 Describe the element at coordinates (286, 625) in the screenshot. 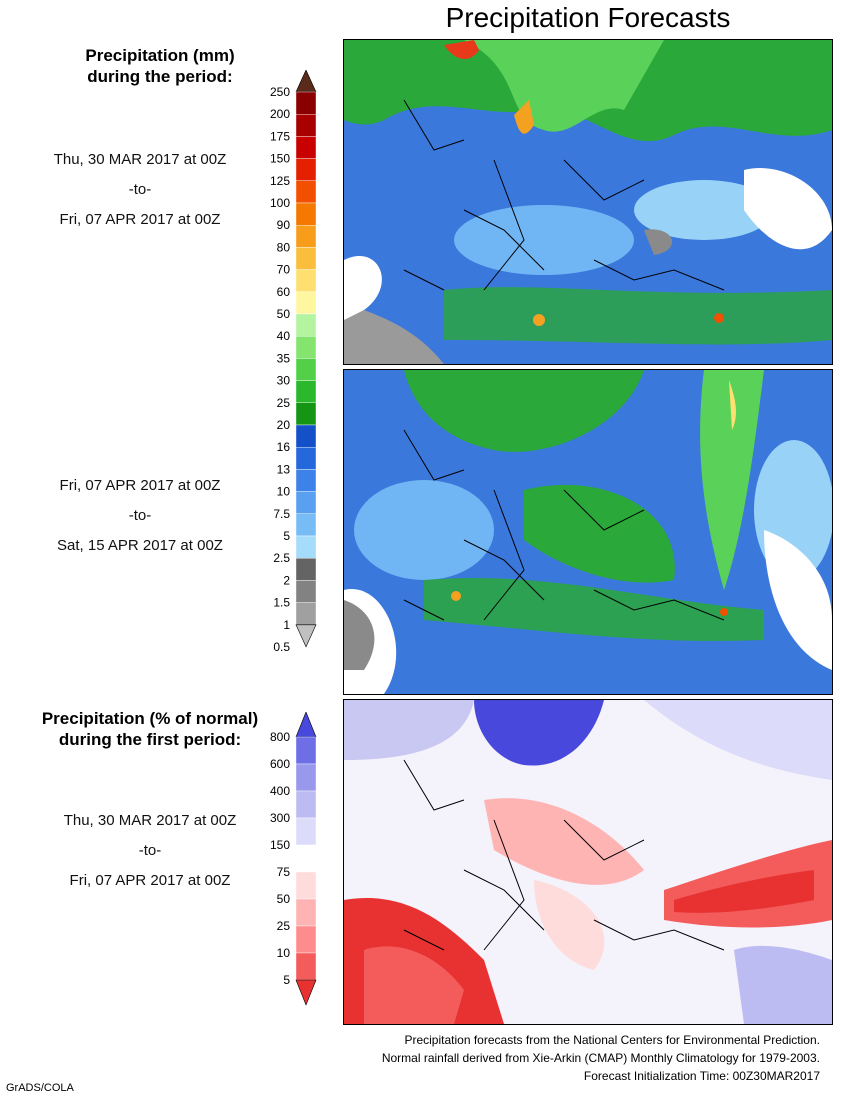

I see `colorbar-tick-label: 1` at that location.